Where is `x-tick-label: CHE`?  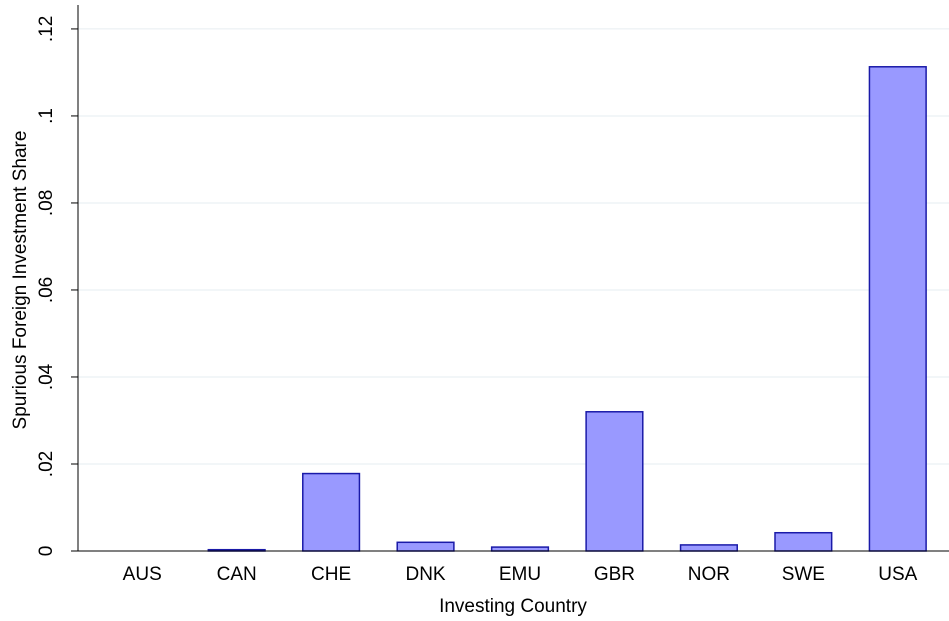 x-tick-label: CHE is located at coordinates (331, 574).